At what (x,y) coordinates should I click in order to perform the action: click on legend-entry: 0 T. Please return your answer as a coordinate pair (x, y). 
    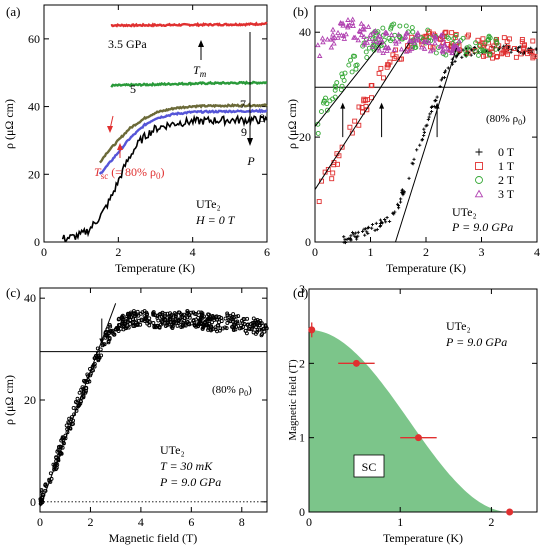
    Looking at the image, I should click on (506, 152).